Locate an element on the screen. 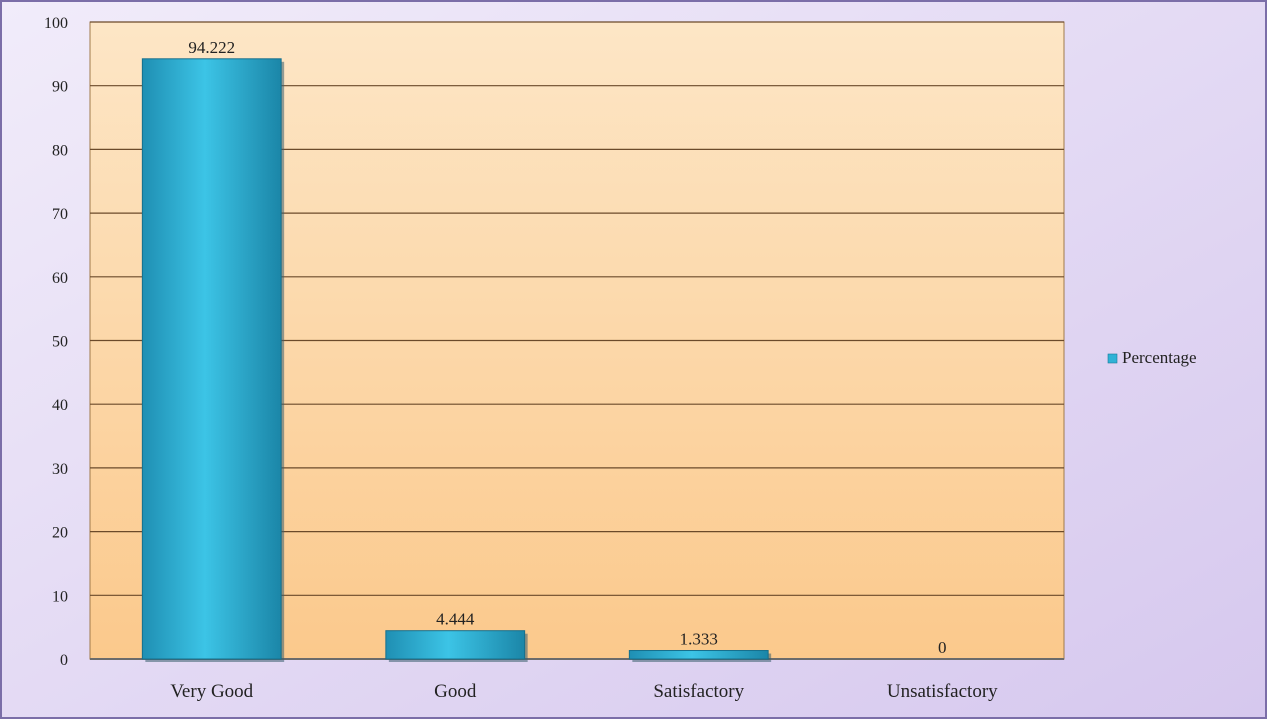 The height and width of the screenshot is (724, 1267). y-tick-label: 60 is located at coordinates (60, 278).